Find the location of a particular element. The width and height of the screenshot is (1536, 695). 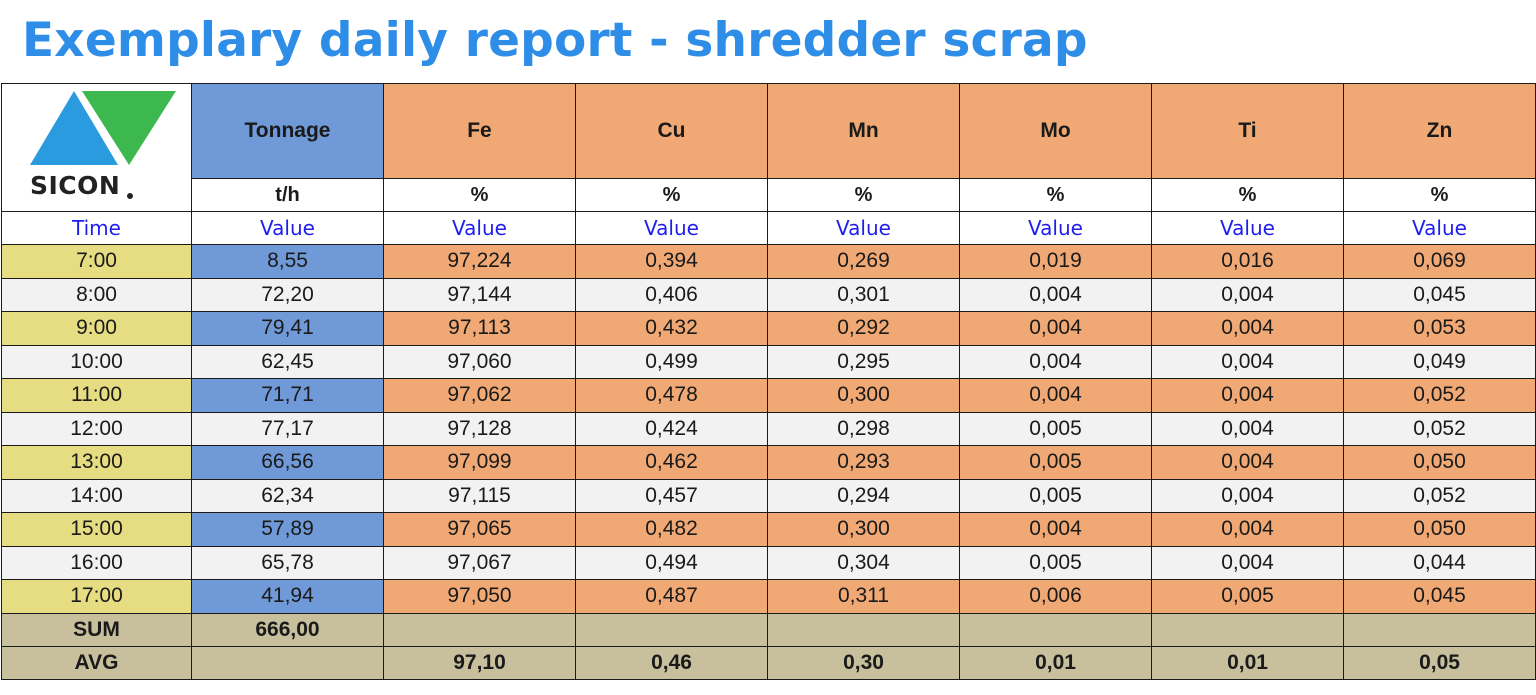

fe-cell: 97,128 is located at coordinates (479, 428).